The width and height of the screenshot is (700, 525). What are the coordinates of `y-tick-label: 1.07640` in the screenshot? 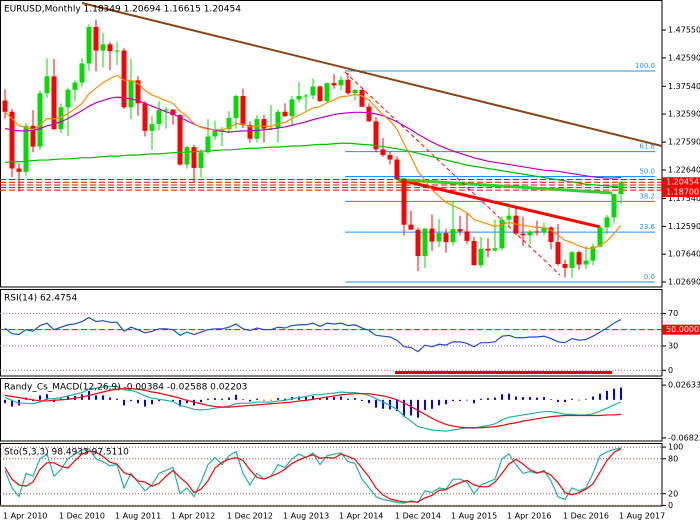 It's located at (684, 254).